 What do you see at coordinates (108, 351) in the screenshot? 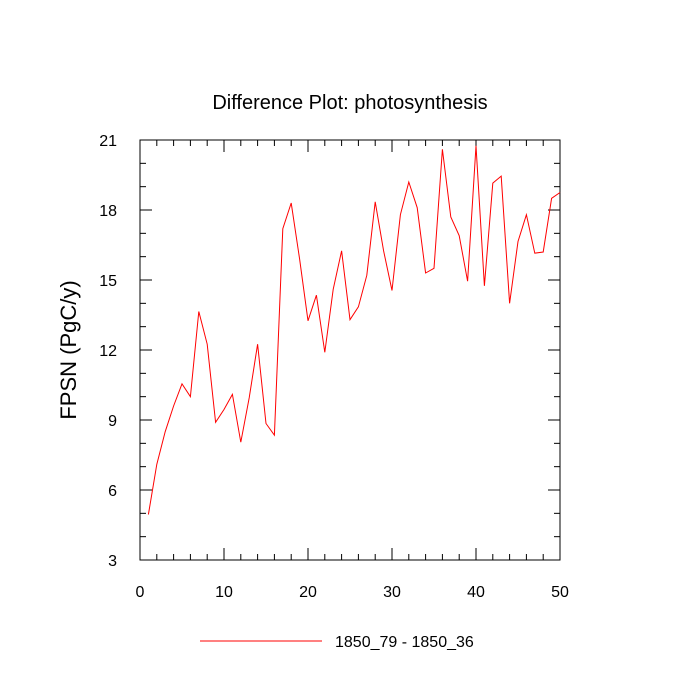
I see `y-tick-label: 12` at bounding box center [108, 351].